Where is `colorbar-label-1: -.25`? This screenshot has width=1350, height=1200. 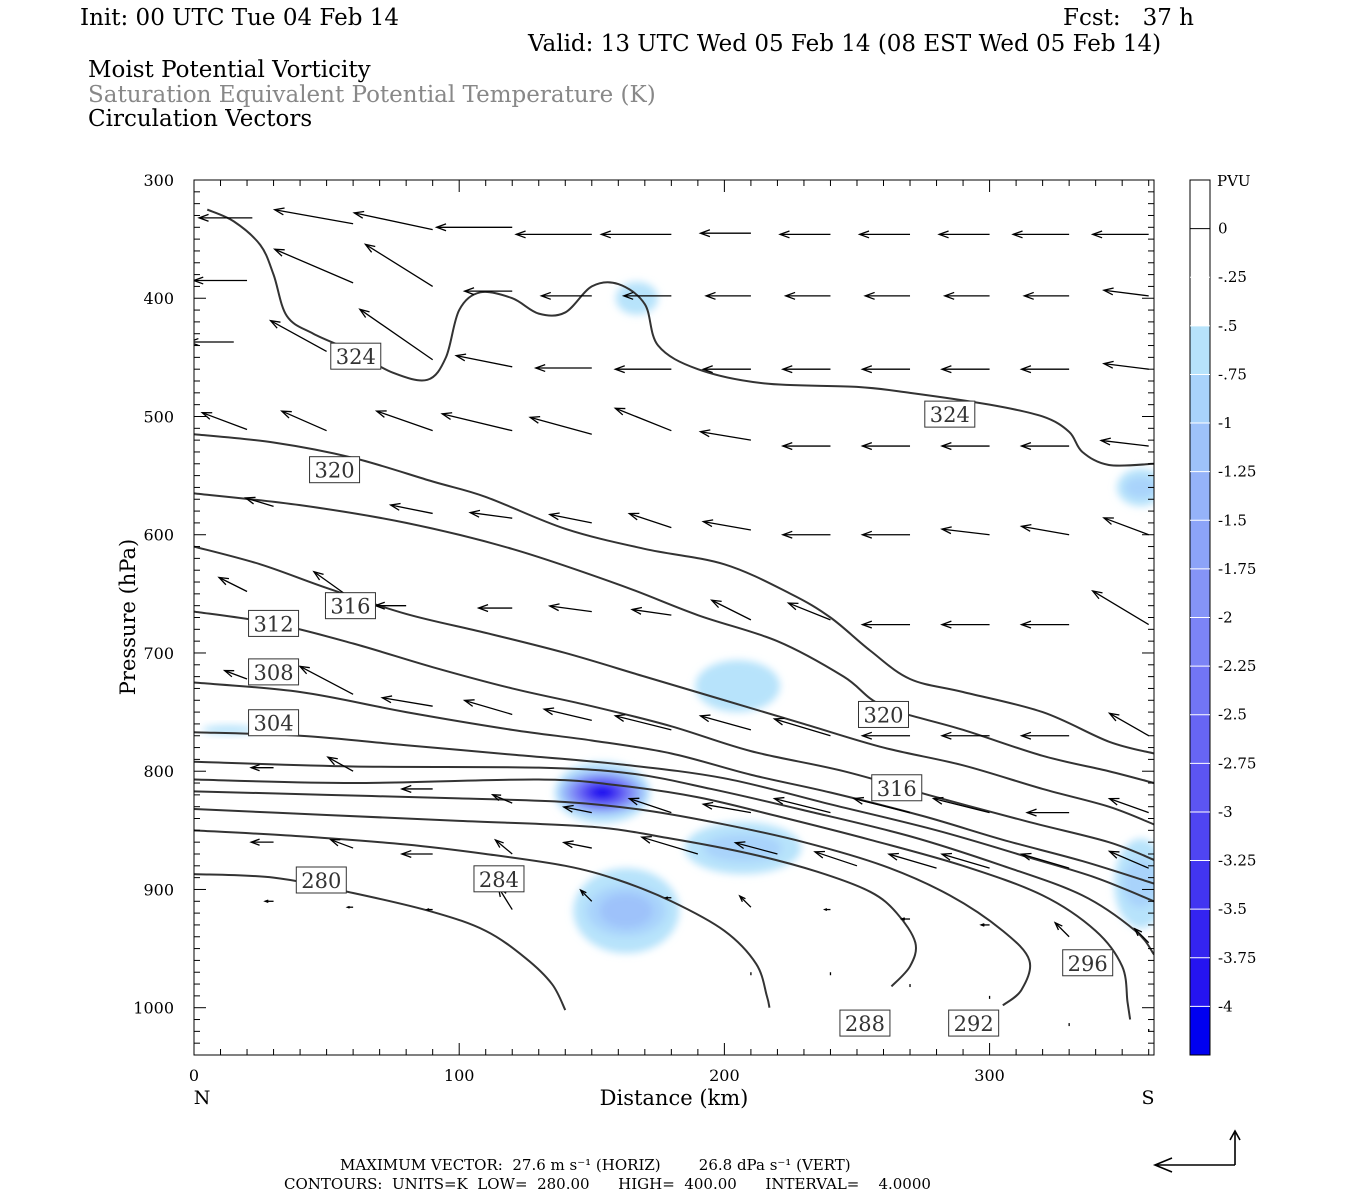 colorbar-label-1: -.25 is located at coordinates (1232, 277).